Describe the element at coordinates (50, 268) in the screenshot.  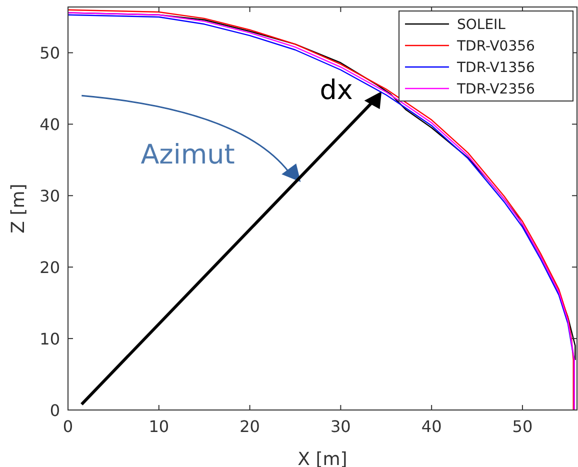
I see `y-tick-label: 20` at that location.